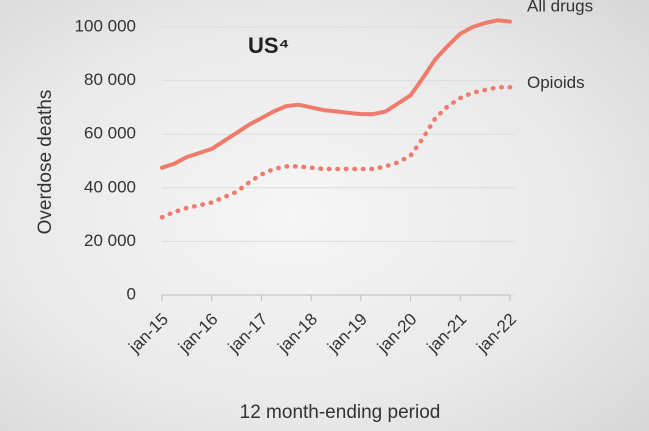 The width and height of the screenshot is (649, 431). I want to click on y-tick-label: 60 000, so click(110, 133).